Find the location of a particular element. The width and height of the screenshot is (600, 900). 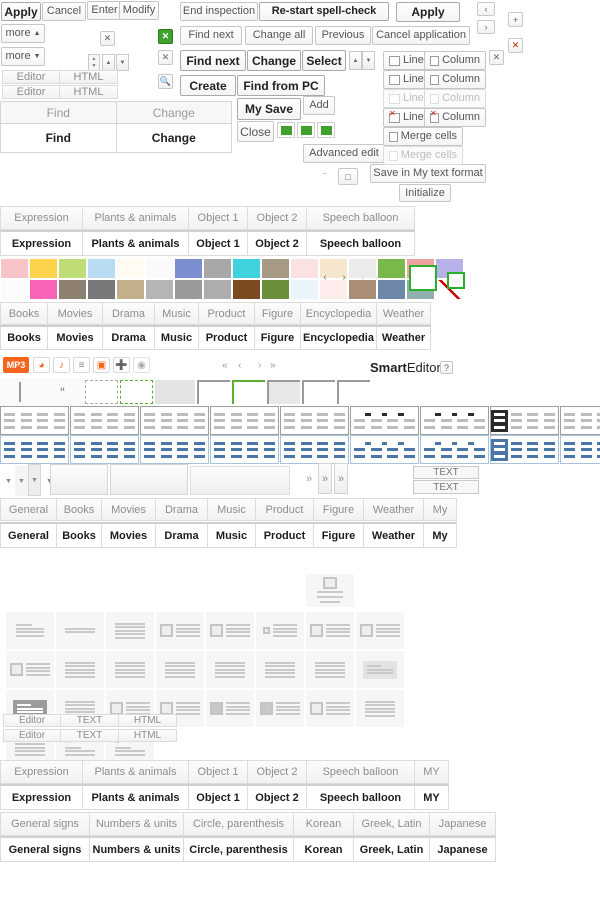

delete-column-button: ✕ Column is located at coordinates (455, 117).